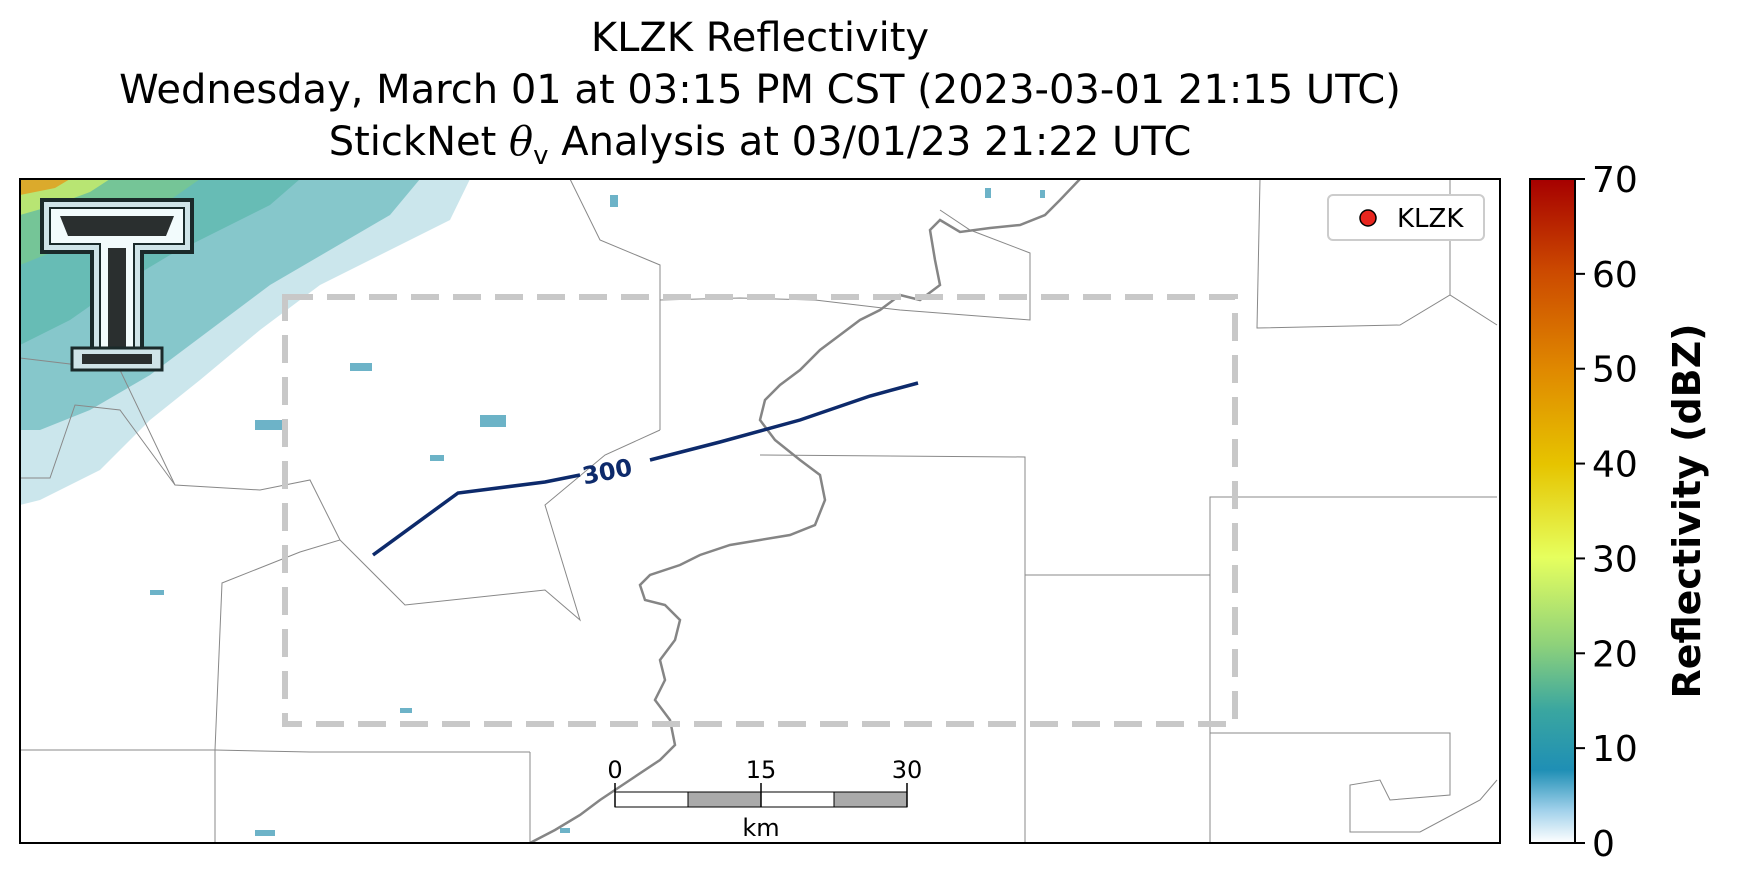 The height and width of the screenshot is (886, 1738). Describe the element at coordinates (760, 828) in the screenshot. I see `scale-unit: km` at that location.